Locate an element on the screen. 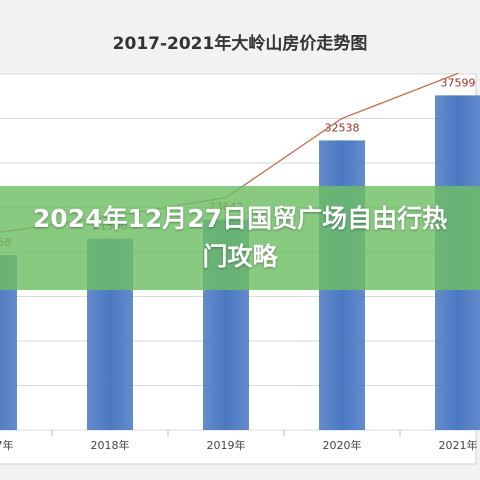 The width and height of the screenshot is (480, 480). x-tick-label: 2020年 is located at coordinates (342, 445).